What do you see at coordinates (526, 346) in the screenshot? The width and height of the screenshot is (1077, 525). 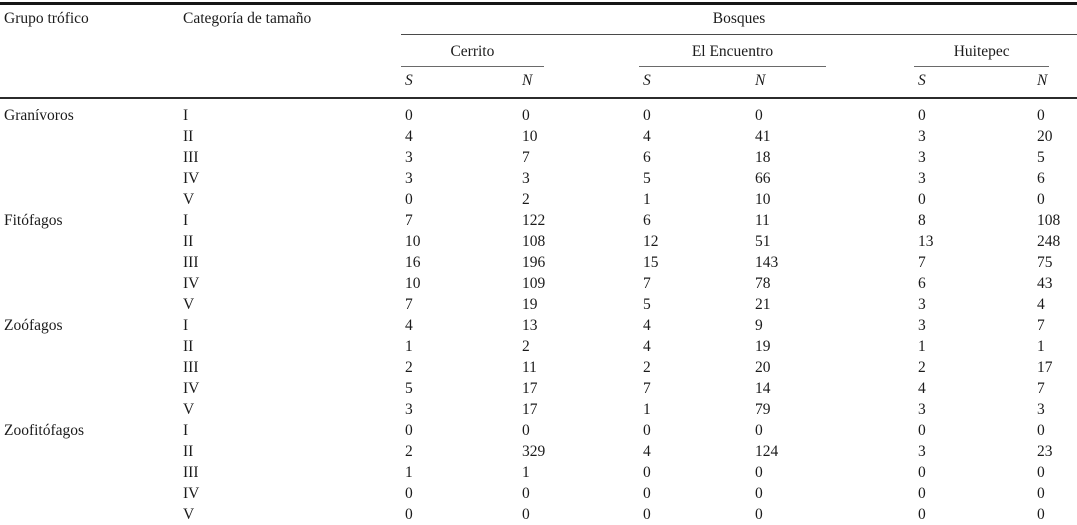 I see `cerrito-n-cell: 2` at bounding box center [526, 346].